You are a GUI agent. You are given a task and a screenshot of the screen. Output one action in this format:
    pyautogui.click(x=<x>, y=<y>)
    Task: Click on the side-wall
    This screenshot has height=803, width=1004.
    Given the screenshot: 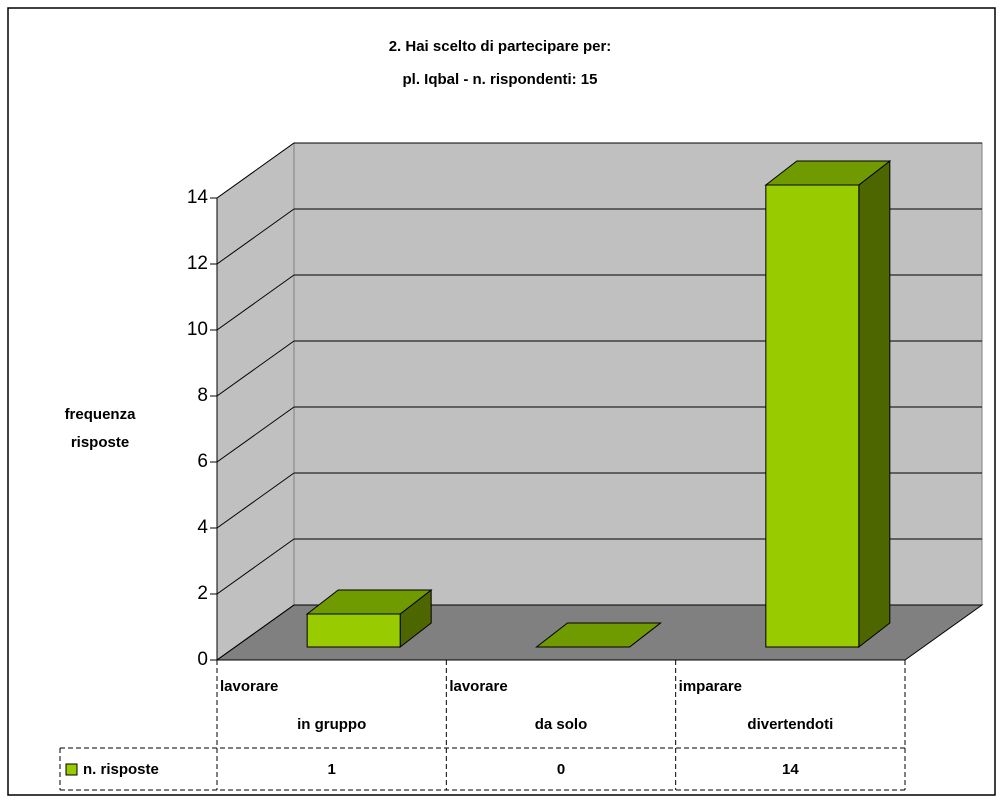 What is the action you would take?
    pyautogui.click(x=255, y=401)
    